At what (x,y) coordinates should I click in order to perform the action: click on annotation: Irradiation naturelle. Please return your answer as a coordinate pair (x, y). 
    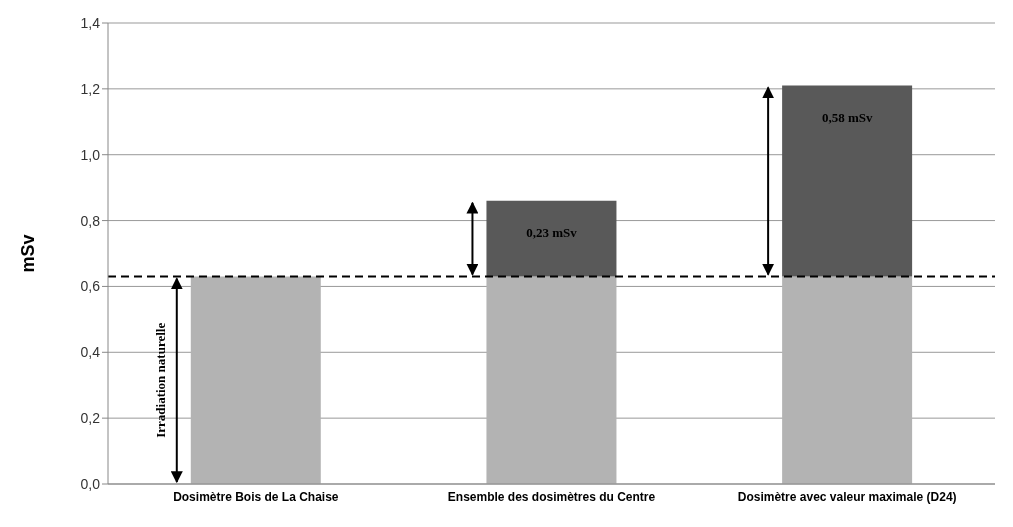
    Looking at the image, I should click on (160, 380).